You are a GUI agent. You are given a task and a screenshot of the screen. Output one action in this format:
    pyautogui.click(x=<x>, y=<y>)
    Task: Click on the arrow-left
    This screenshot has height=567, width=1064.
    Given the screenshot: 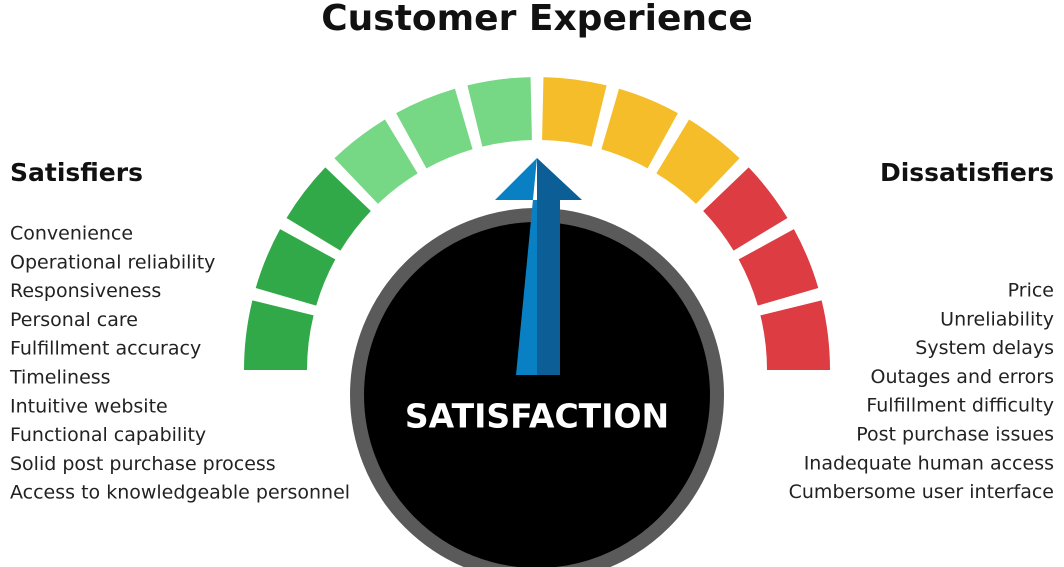 What is the action you would take?
    pyautogui.click(x=516, y=266)
    